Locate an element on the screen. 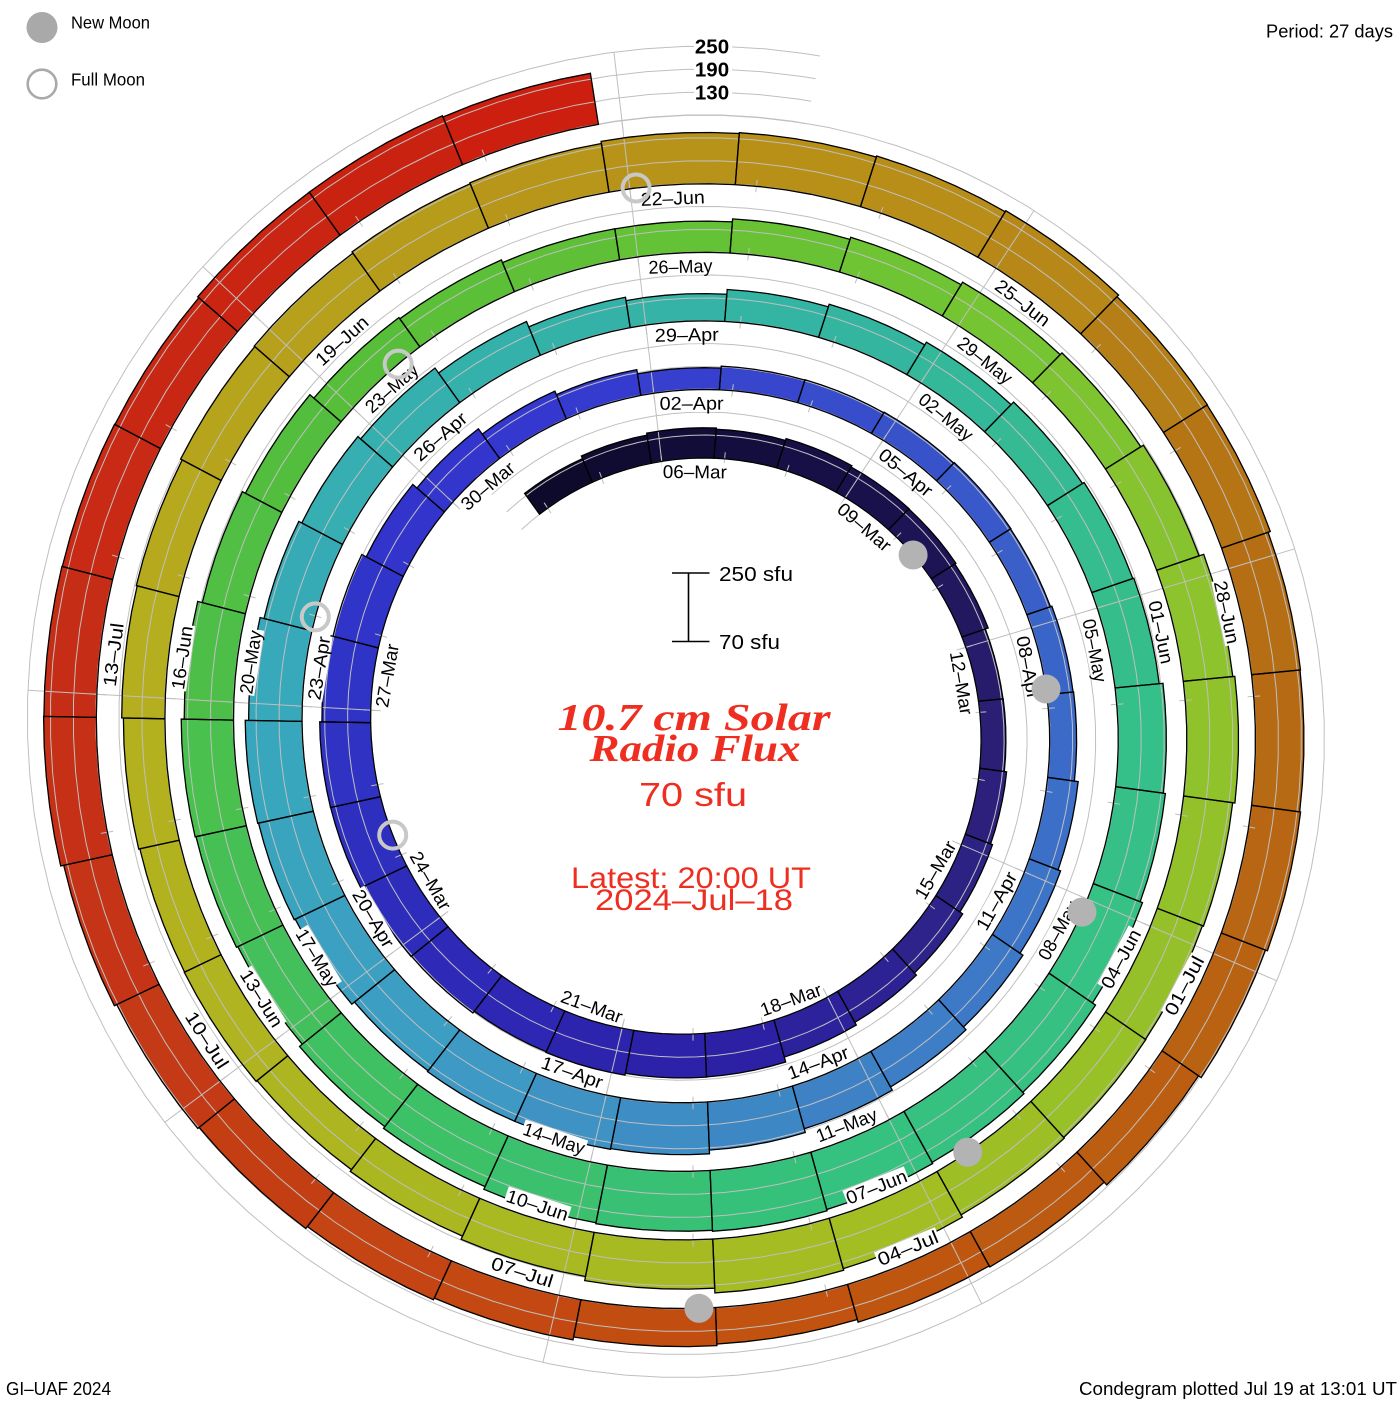  svg-text: 250 sfu is located at coordinates (756, 574).